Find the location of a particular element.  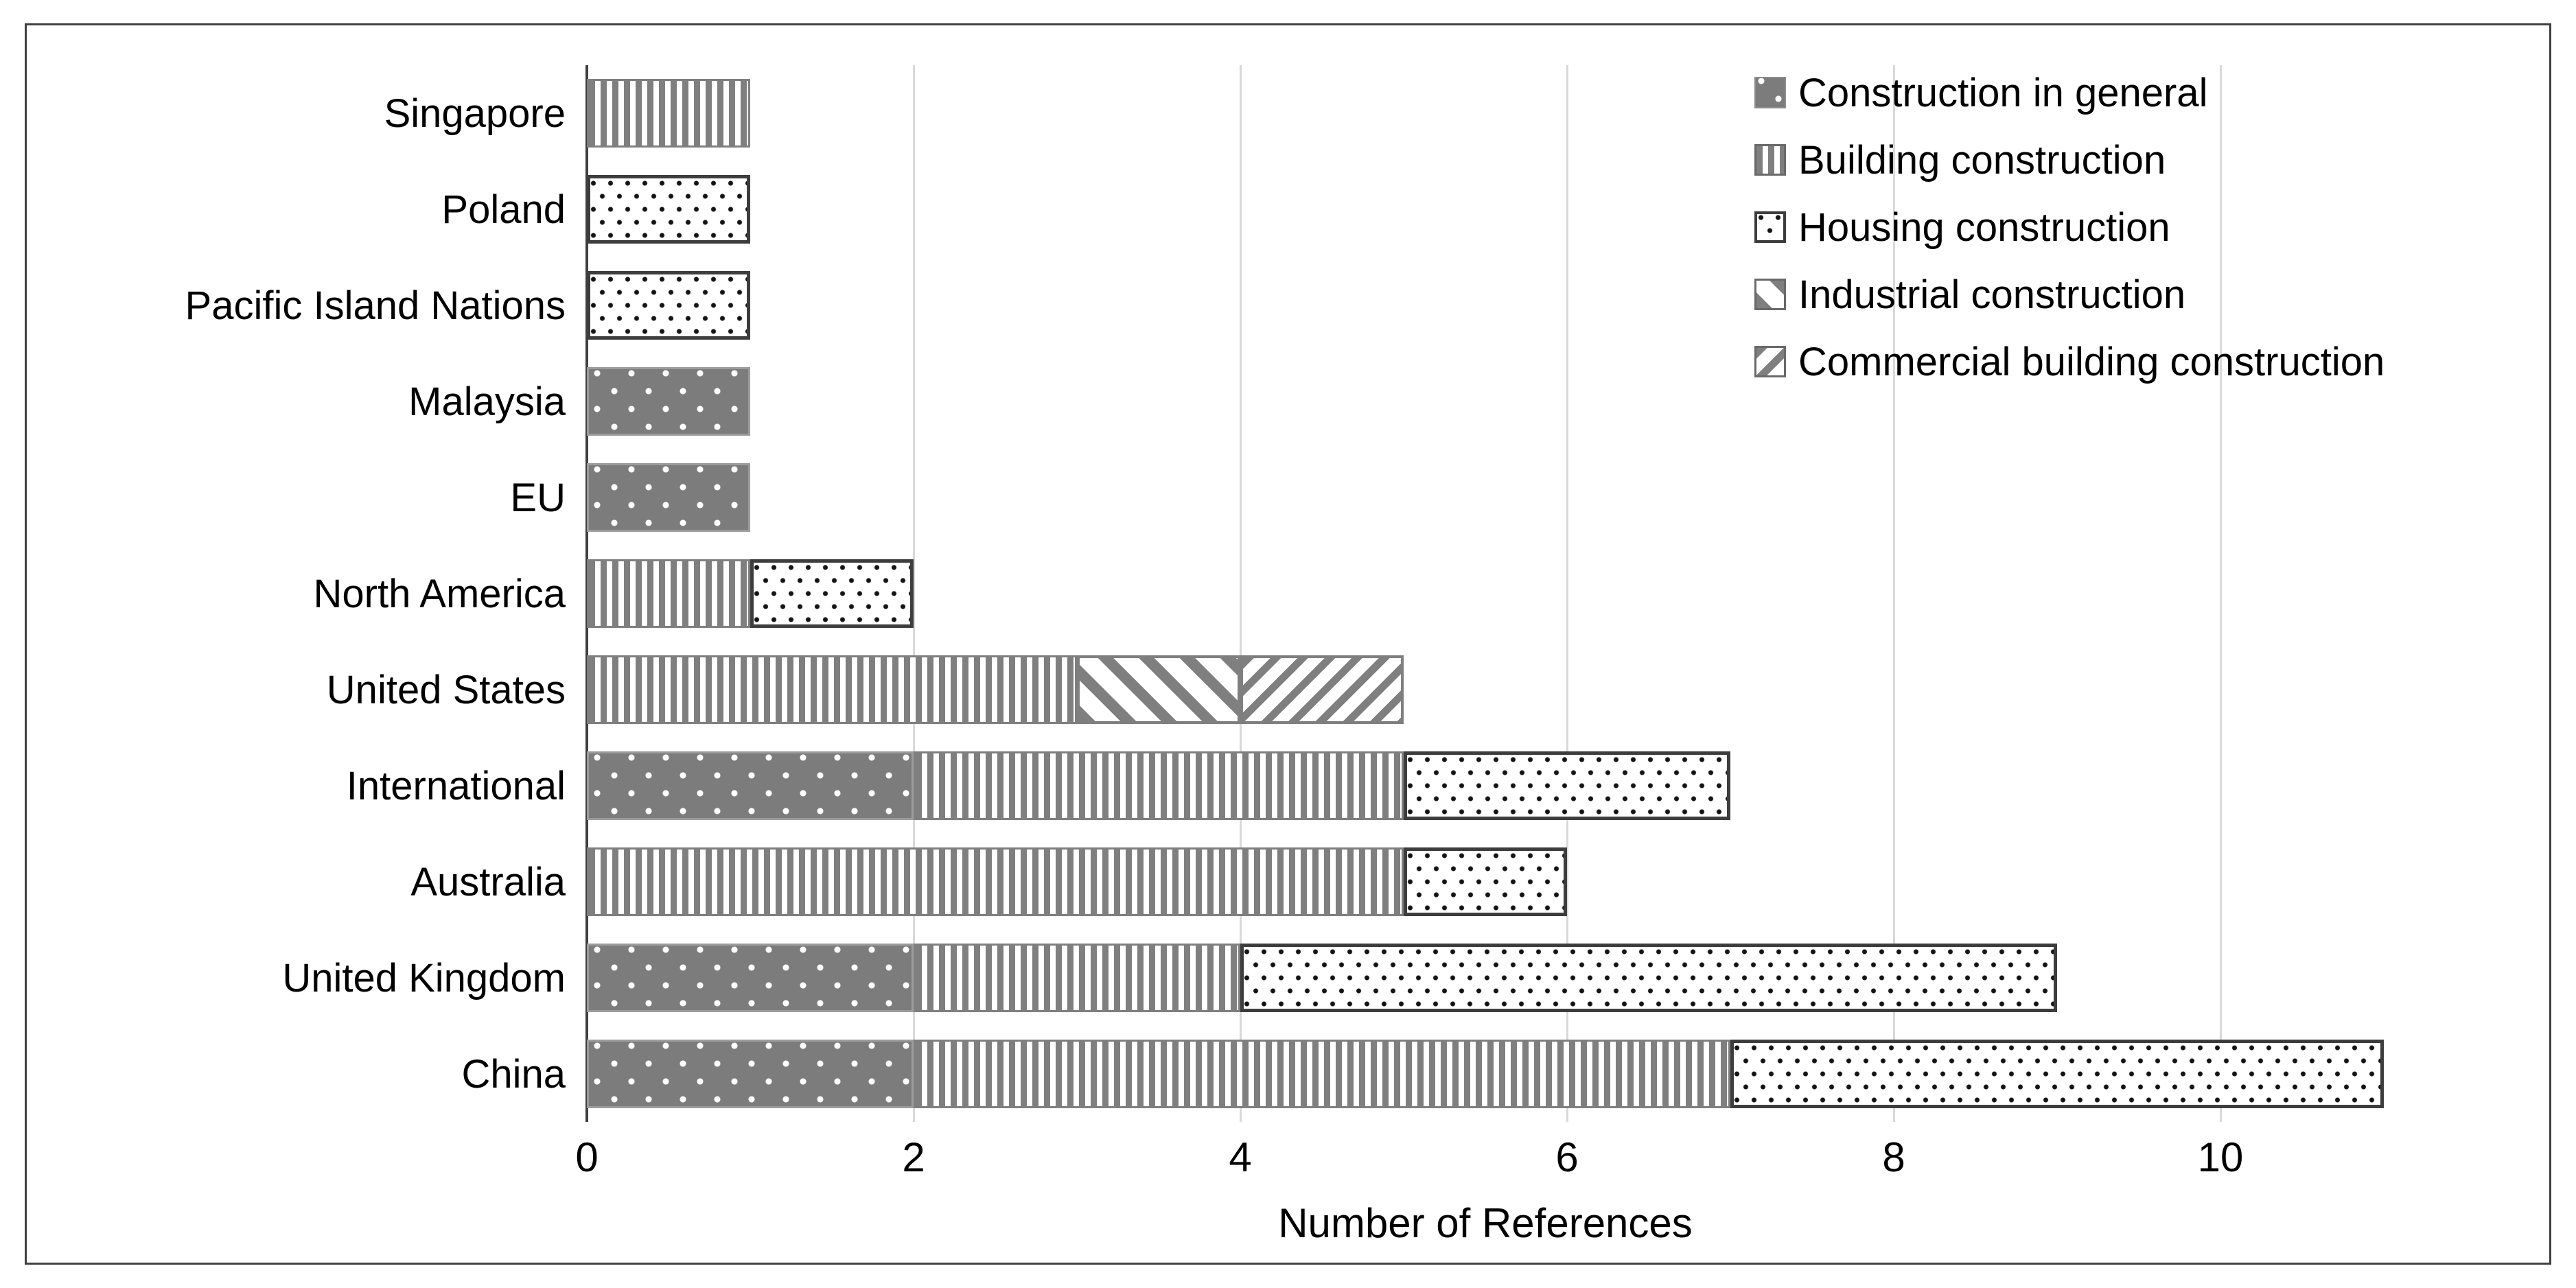

legend-item: Industrial construction is located at coordinates (2069, 294).